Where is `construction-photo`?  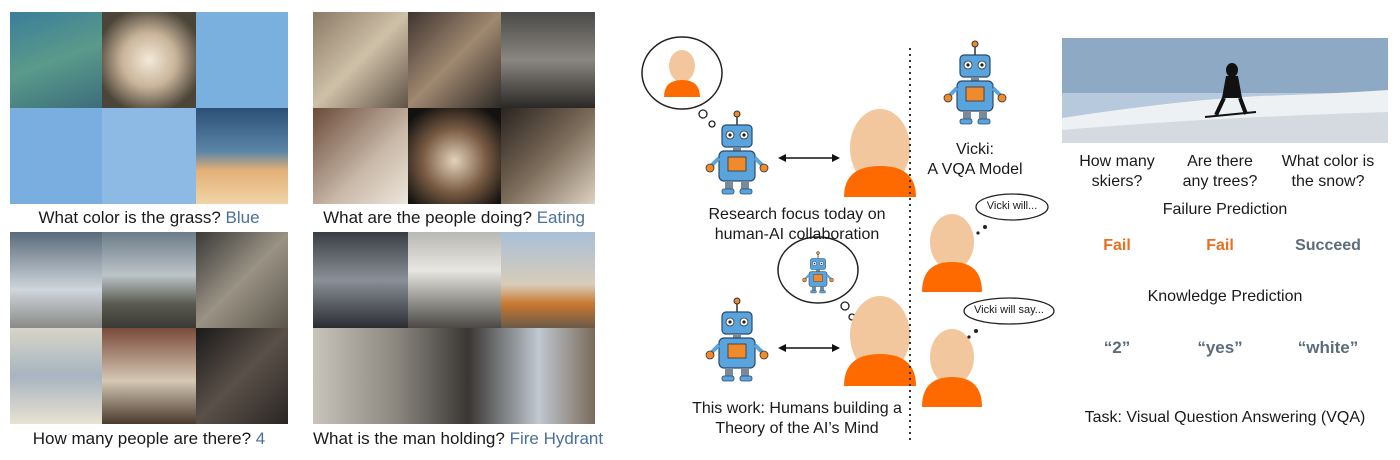 construction-photo is located at coordinates (548, 280).